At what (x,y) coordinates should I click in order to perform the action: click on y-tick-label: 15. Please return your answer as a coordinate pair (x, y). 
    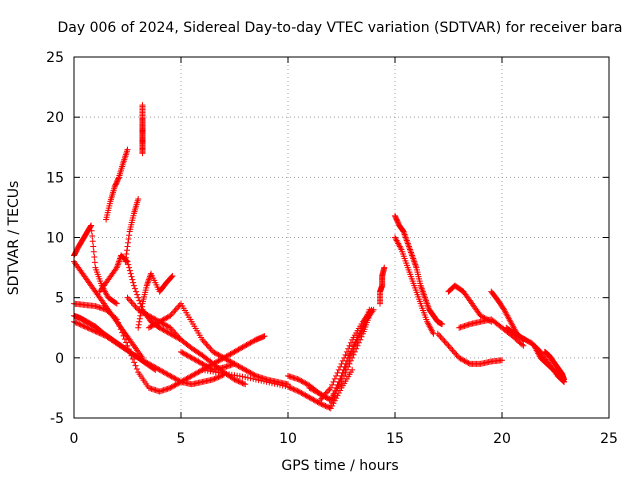
    Looking at the image, I should click on (55, 178).